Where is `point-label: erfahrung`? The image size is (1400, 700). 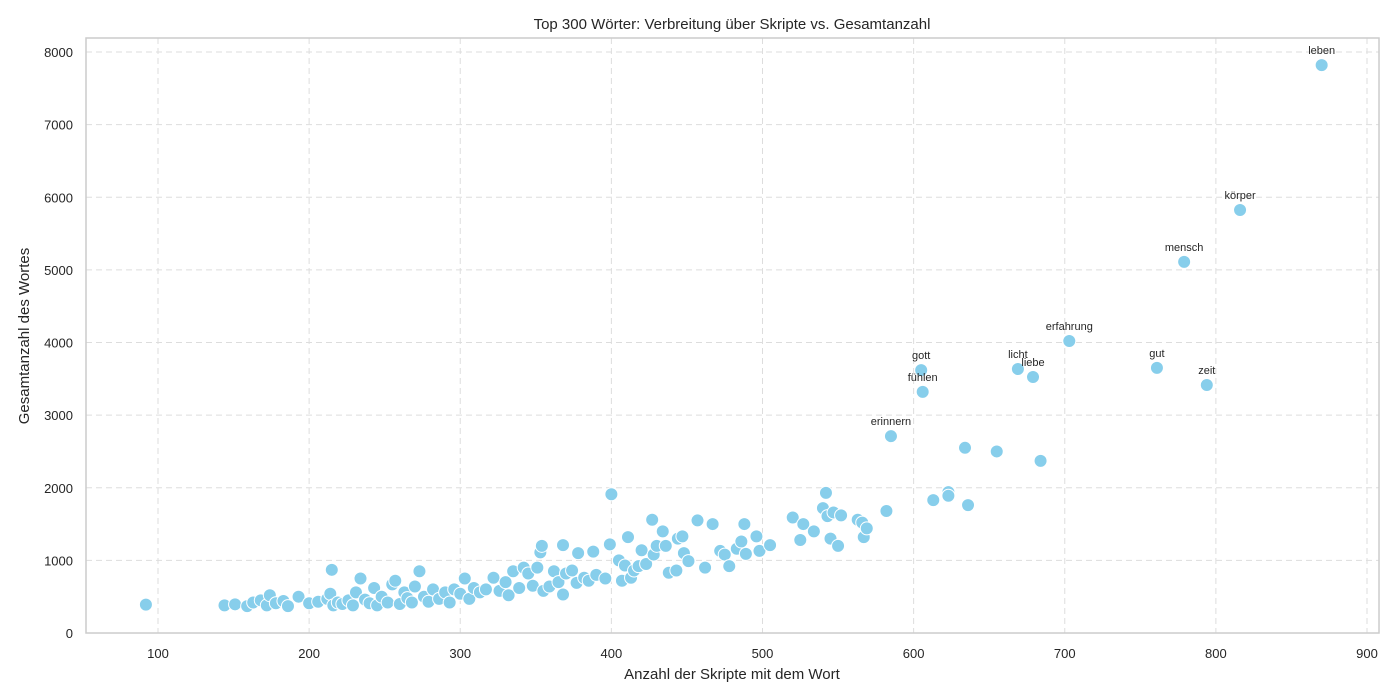
point-label: erfahrung is located at coordinates (1069, 327).